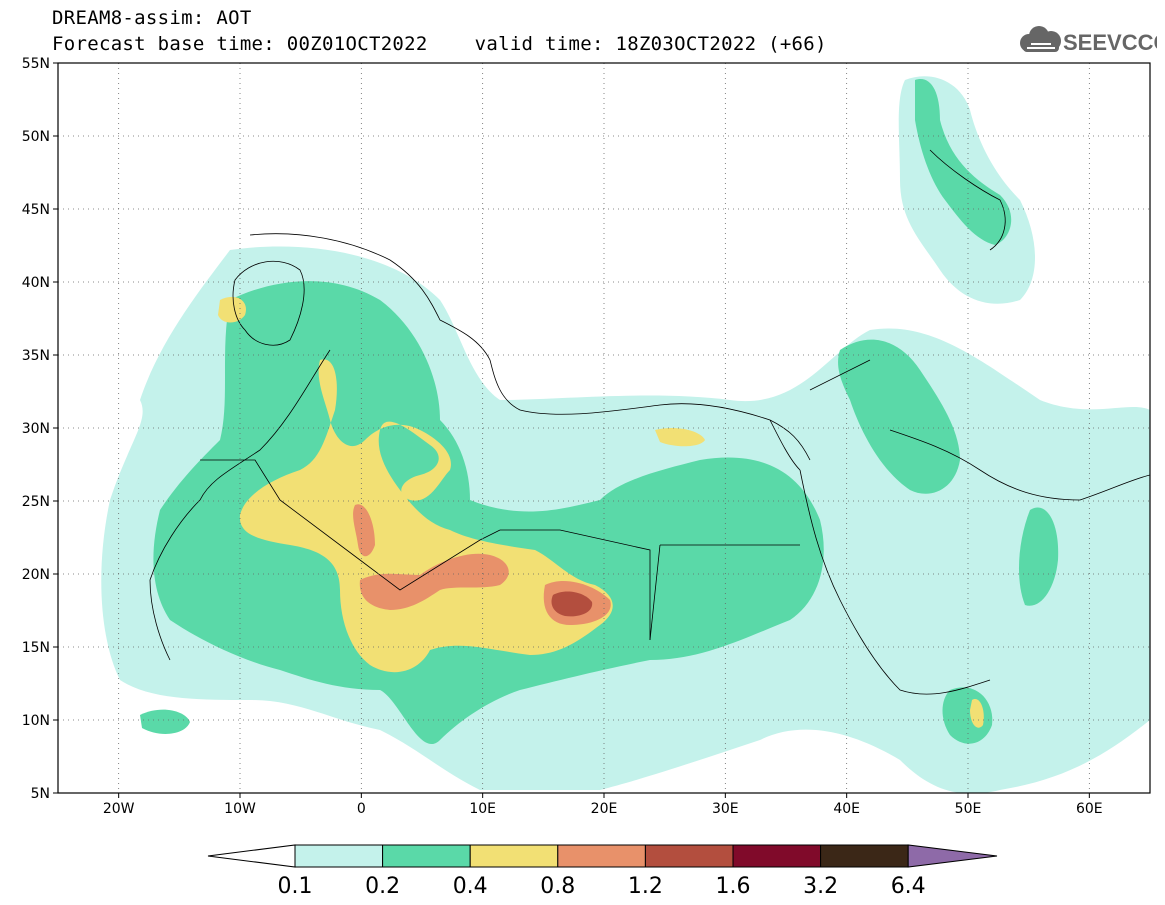  Describe the element at coordinates (1089, 809) in the screenshot. I see `lon-tick-label: 60E` at that location.